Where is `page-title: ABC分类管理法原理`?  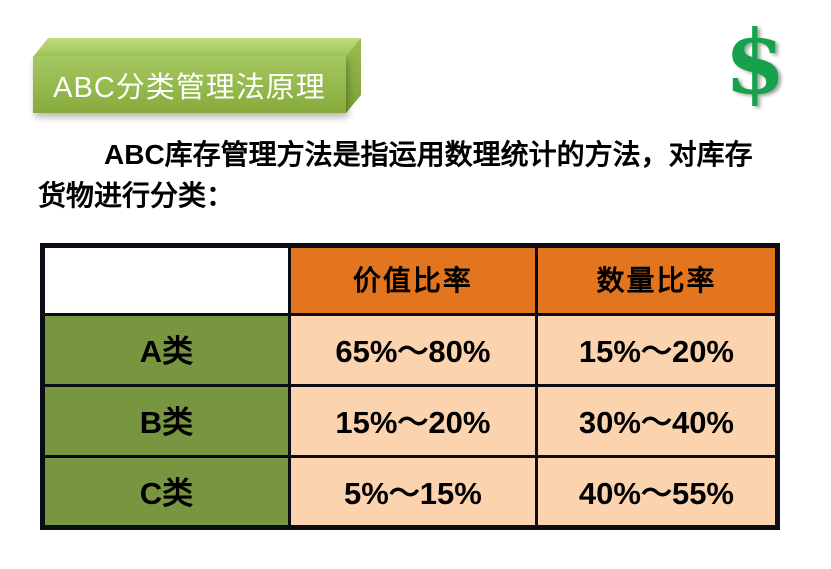 page-title: ABC分类管理法原理 is located at coordinates (189, 87).